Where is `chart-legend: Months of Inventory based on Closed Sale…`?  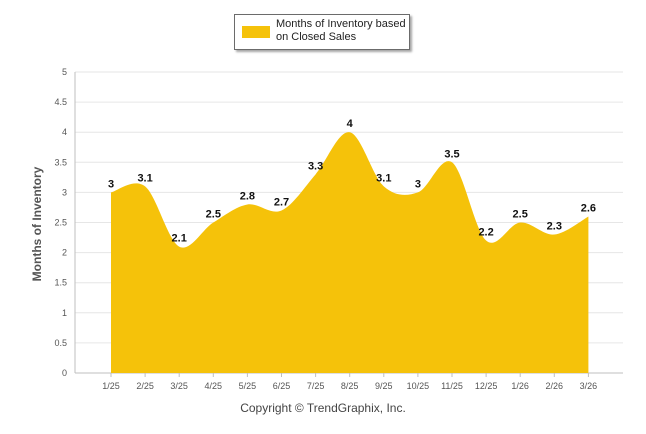
chart-legend: Months of Inventory based on Closed Sale… is located at coordinates (322, 32).